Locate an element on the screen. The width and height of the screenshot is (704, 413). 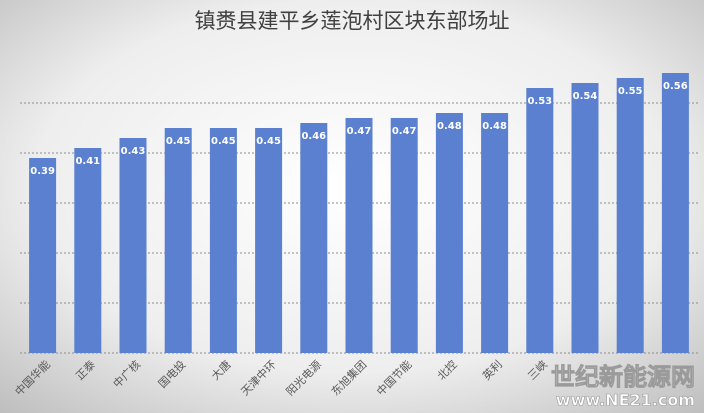
data-label: 0.43 is located at coordinates (133, 151).